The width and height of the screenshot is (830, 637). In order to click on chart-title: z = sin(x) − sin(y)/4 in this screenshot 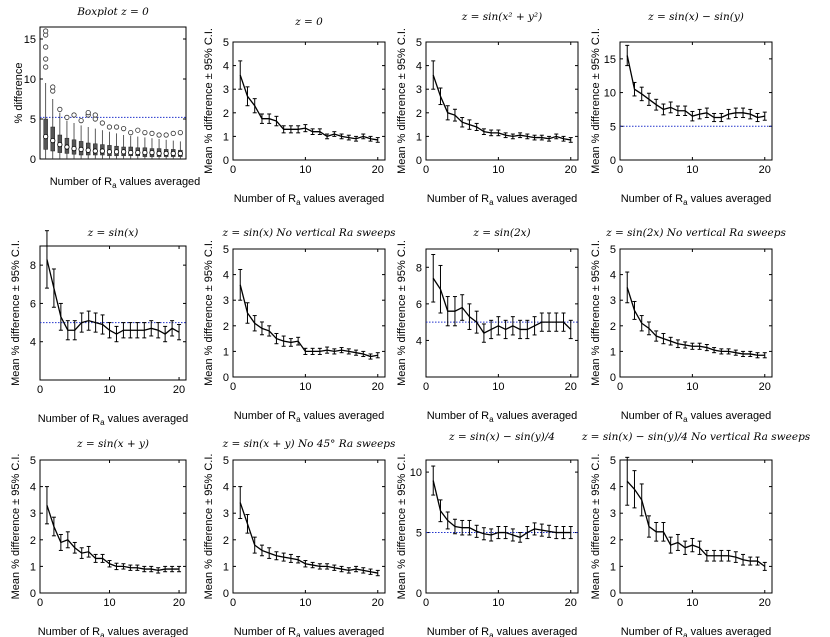, I will do `click(501, 437)`.